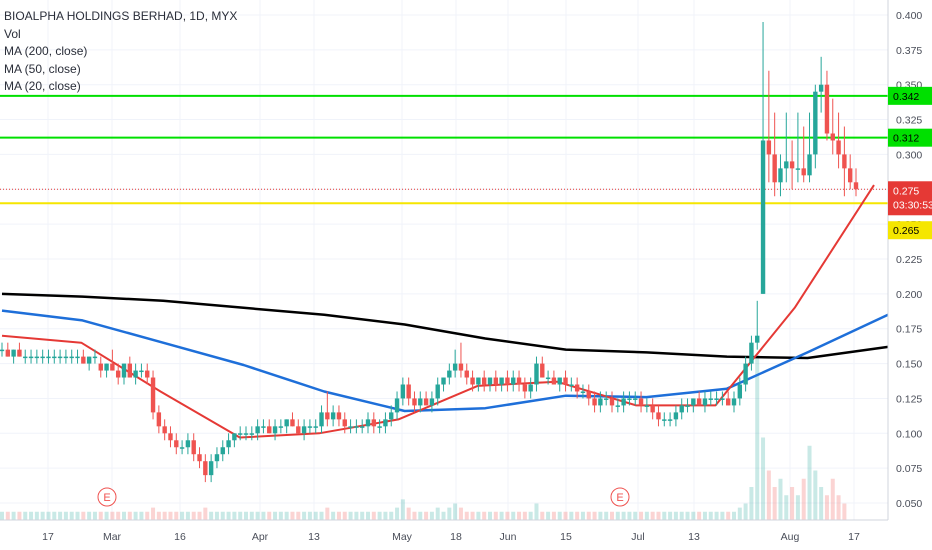 Image resolution: width=932 pixels, height=550 pixels. I want to click on legend-vol: Vol, so click(12, 33).